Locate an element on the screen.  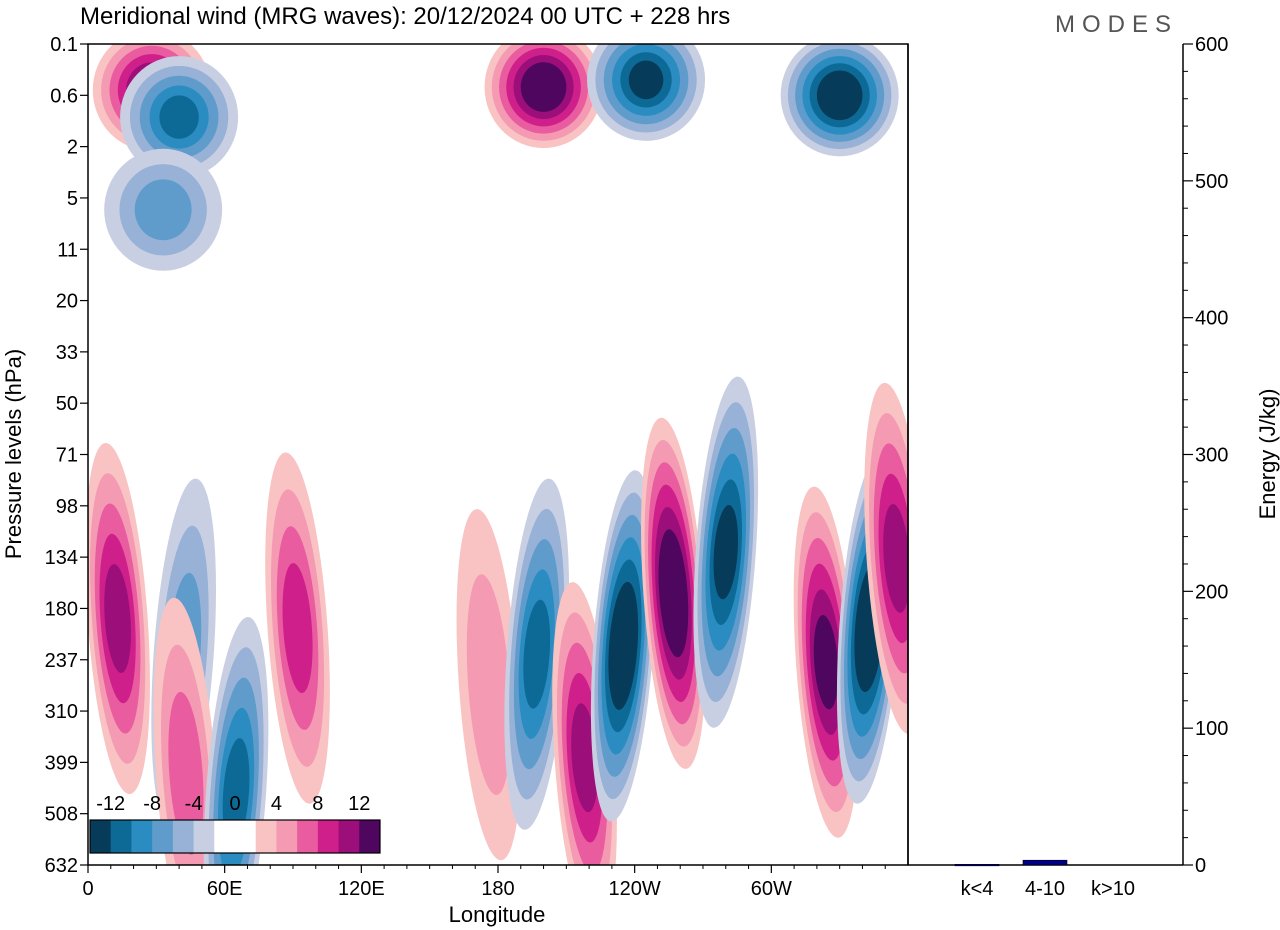
y-tick-label: 134 is located at coordinates (61, 558).